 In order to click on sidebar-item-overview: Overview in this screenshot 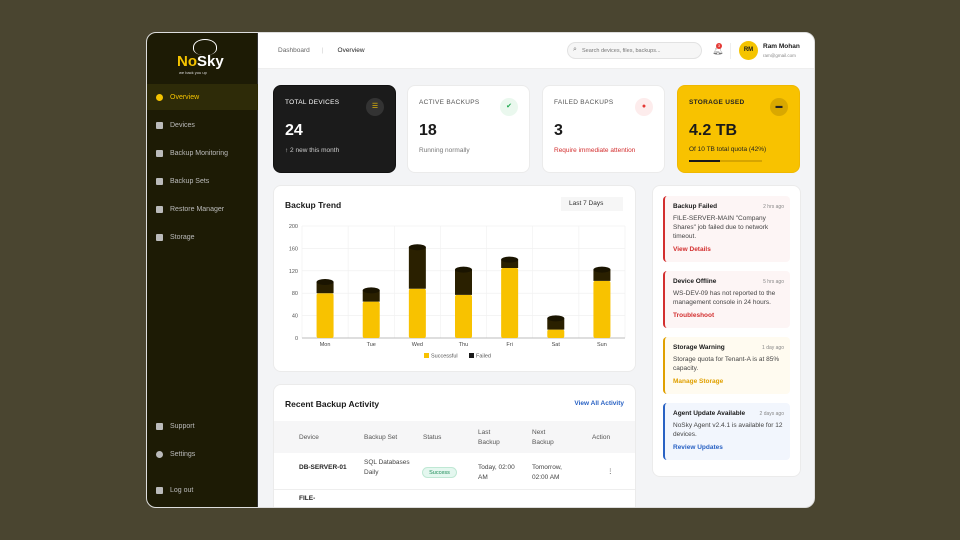, I will do `click(202, 97)`.